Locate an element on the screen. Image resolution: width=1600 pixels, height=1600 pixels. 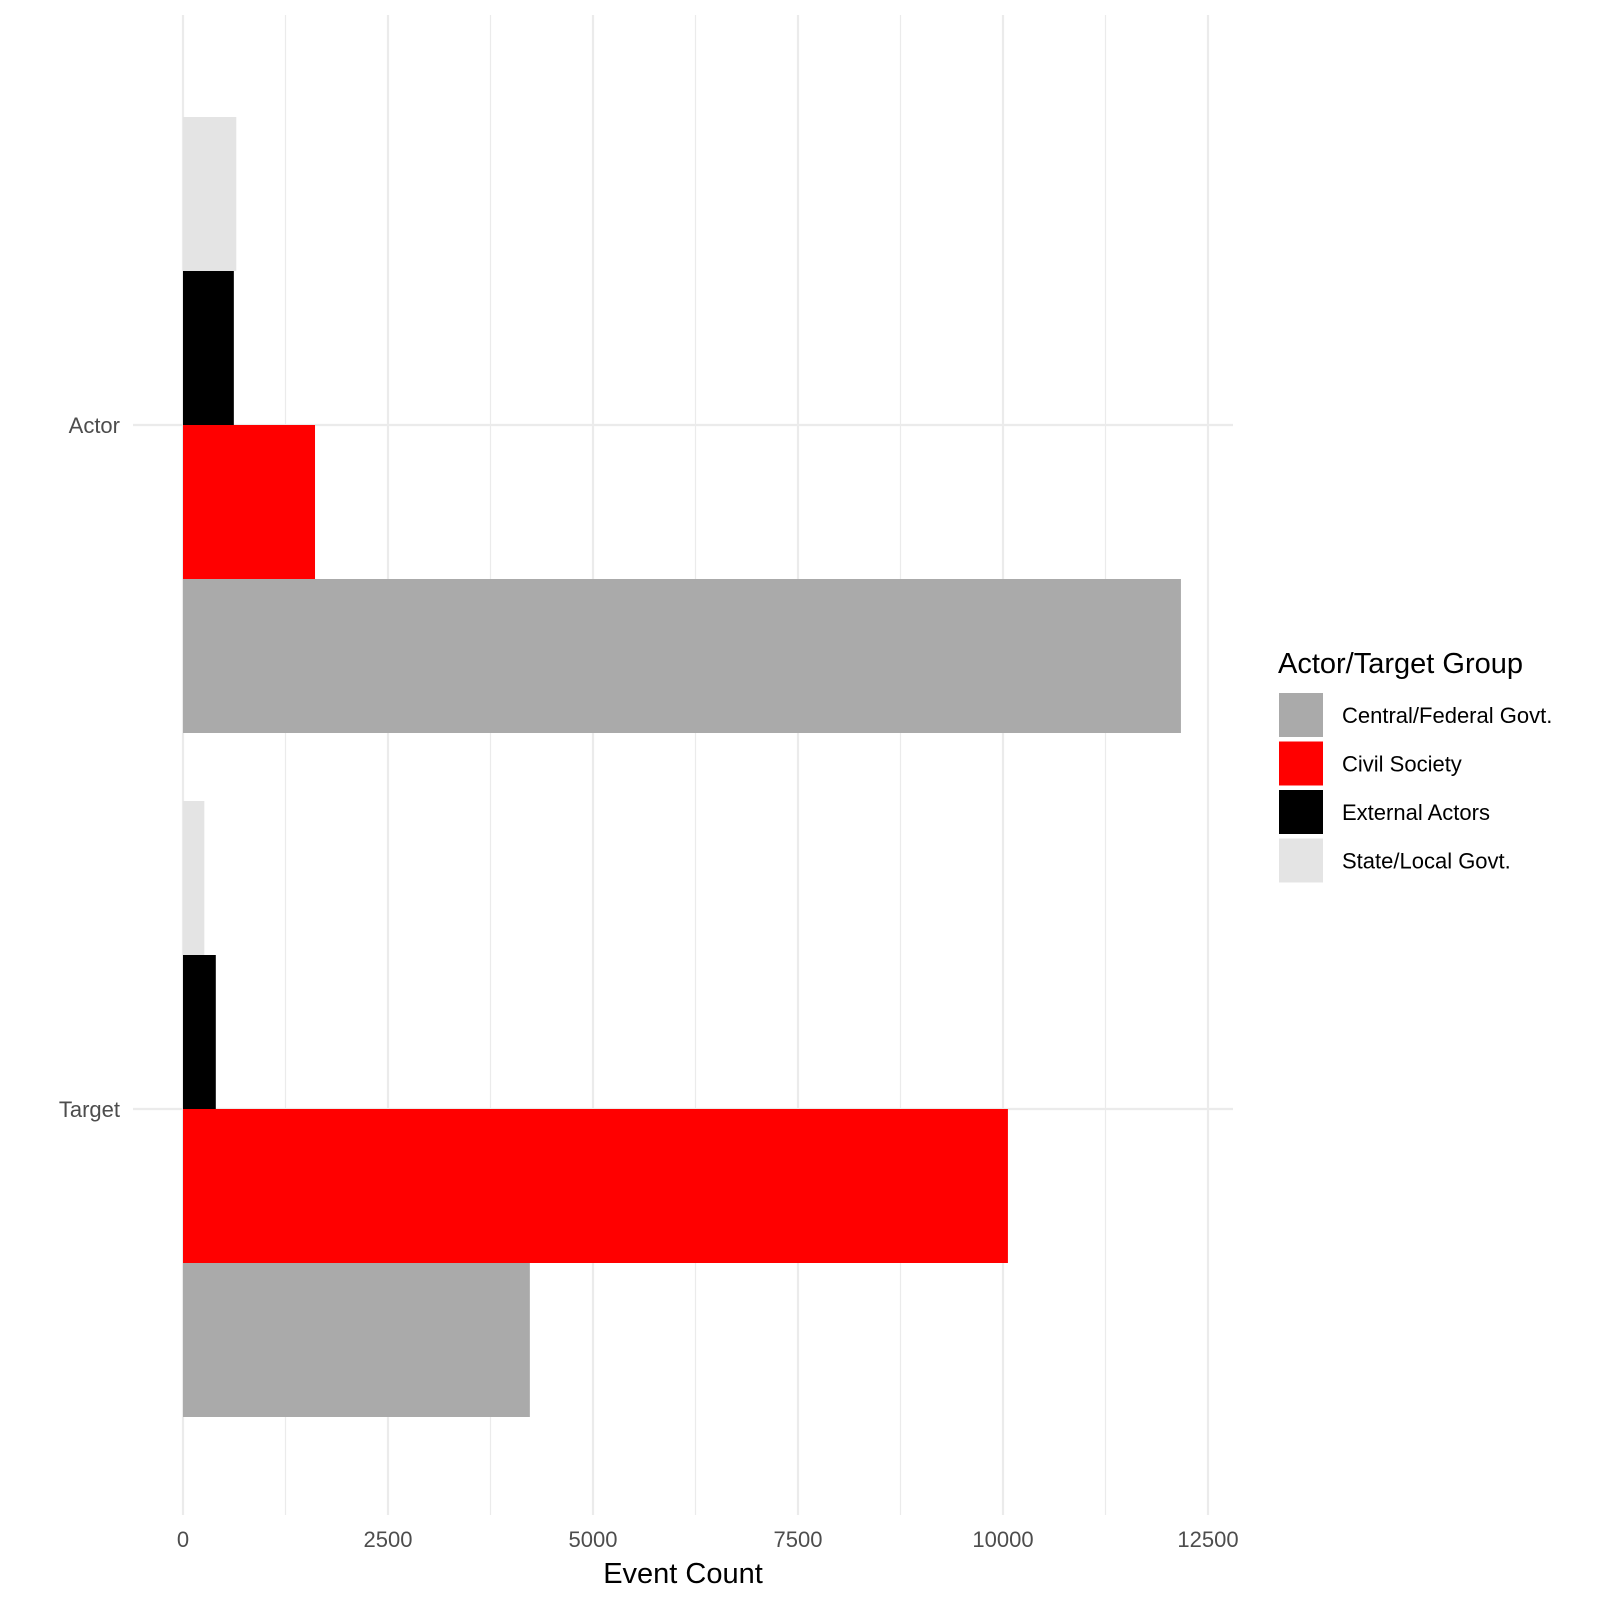
legend-label: Central/Federal Govt. is located at coordinates (1447, 715).